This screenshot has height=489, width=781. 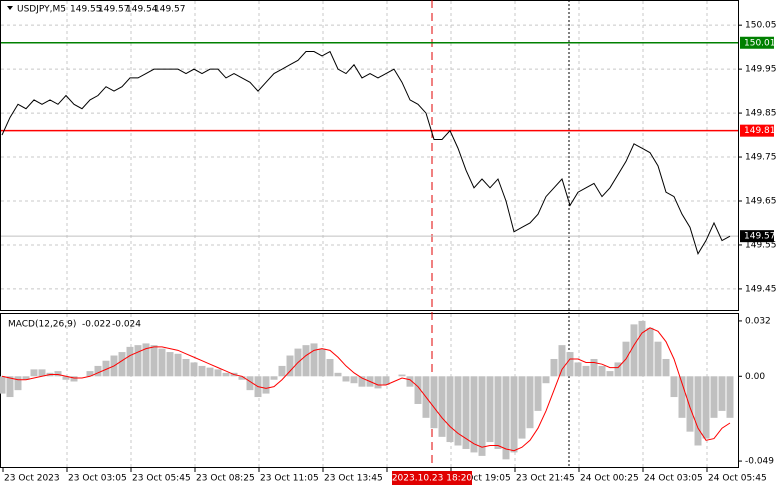 What do you see at coordinates (142, 10) in the screenshot?
I see `ohlc-value: 149.54` at bounding box center [142, 10].